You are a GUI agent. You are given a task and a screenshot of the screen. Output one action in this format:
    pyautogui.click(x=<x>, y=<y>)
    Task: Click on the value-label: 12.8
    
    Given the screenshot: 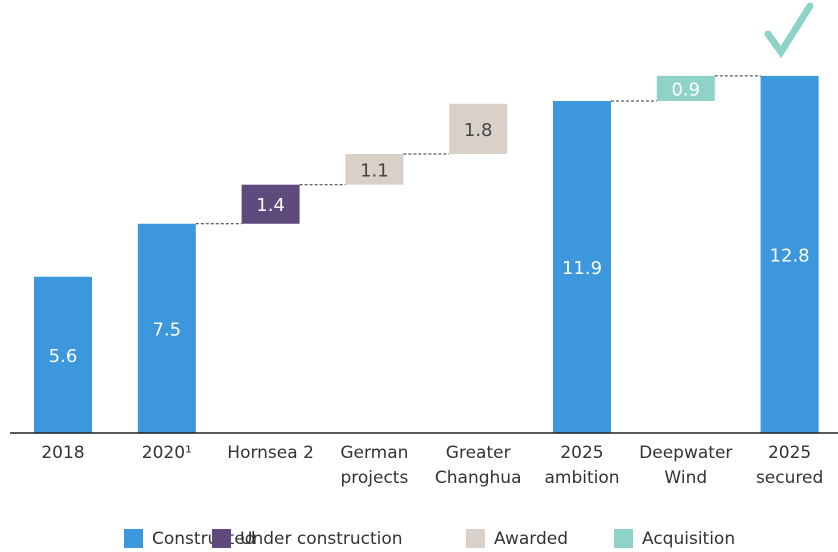 What is the action you would take?
    pyautogui.click(x=790, y=255)
    